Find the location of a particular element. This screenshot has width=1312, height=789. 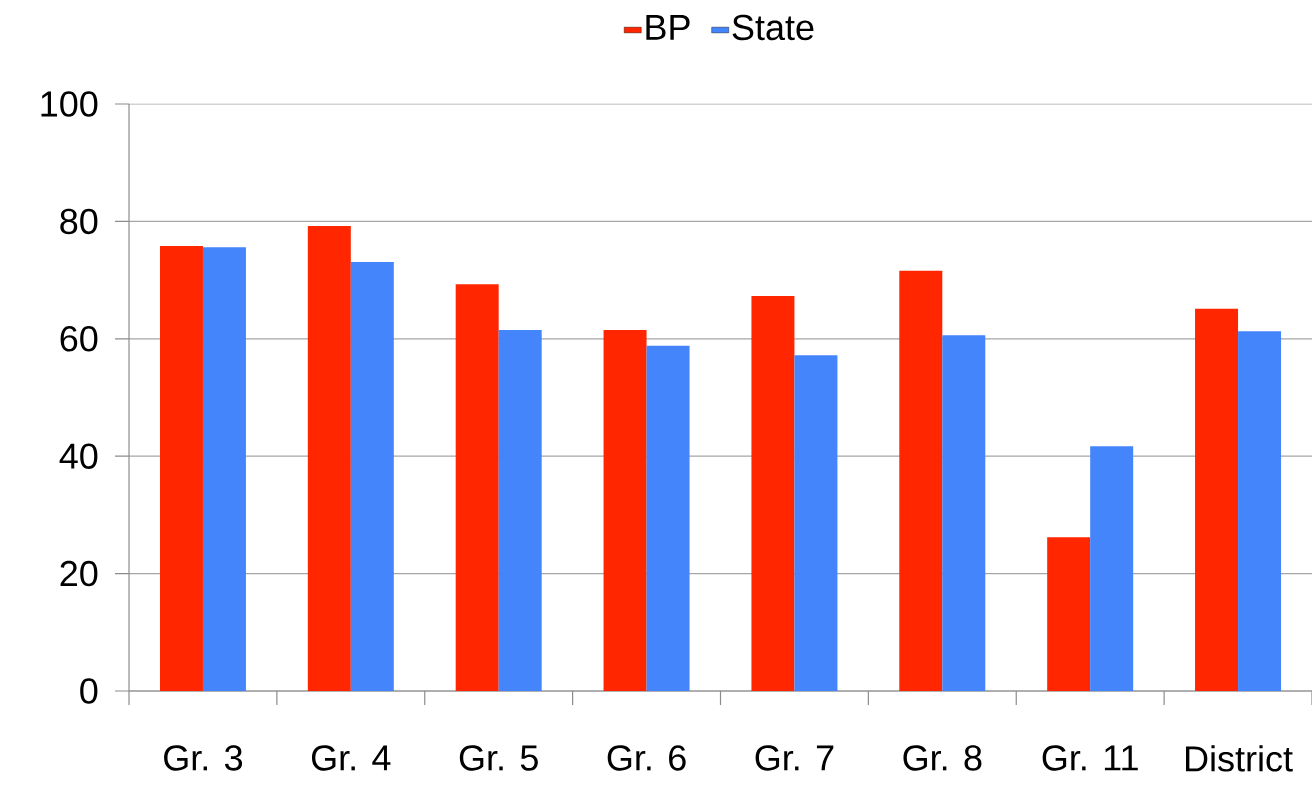

legend-label: BP is located at coordinates (668, 27).